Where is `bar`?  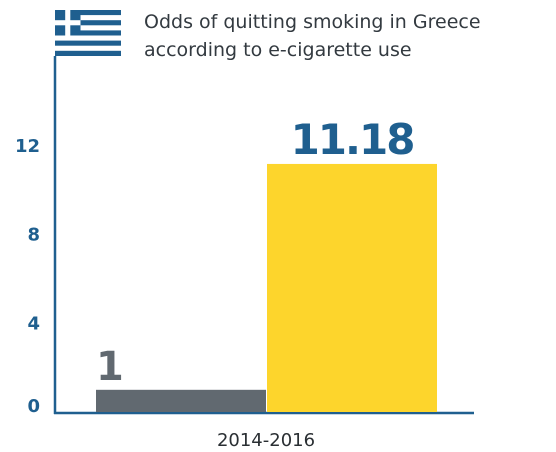 bar is located at coordinates (181, 400).